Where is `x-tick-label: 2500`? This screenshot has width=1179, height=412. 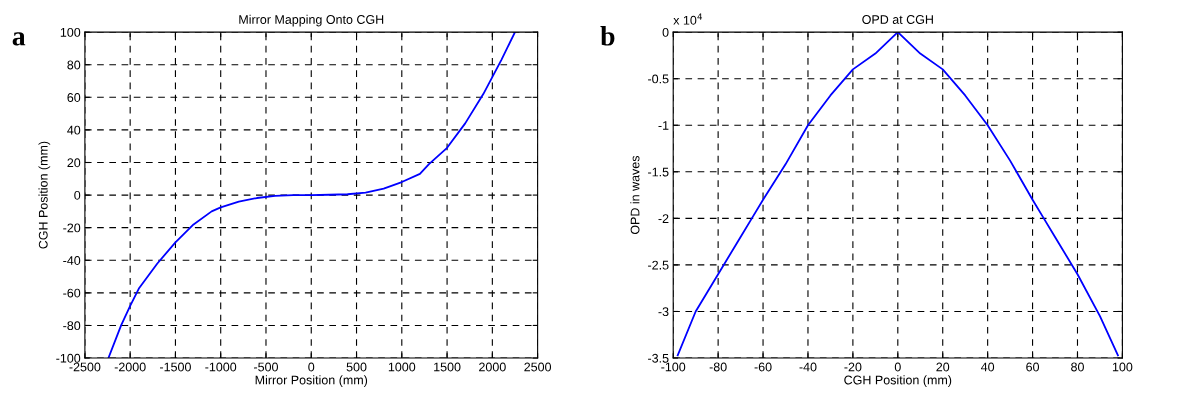
x-tick-label: 2500 is located at coordinates (538, 367).